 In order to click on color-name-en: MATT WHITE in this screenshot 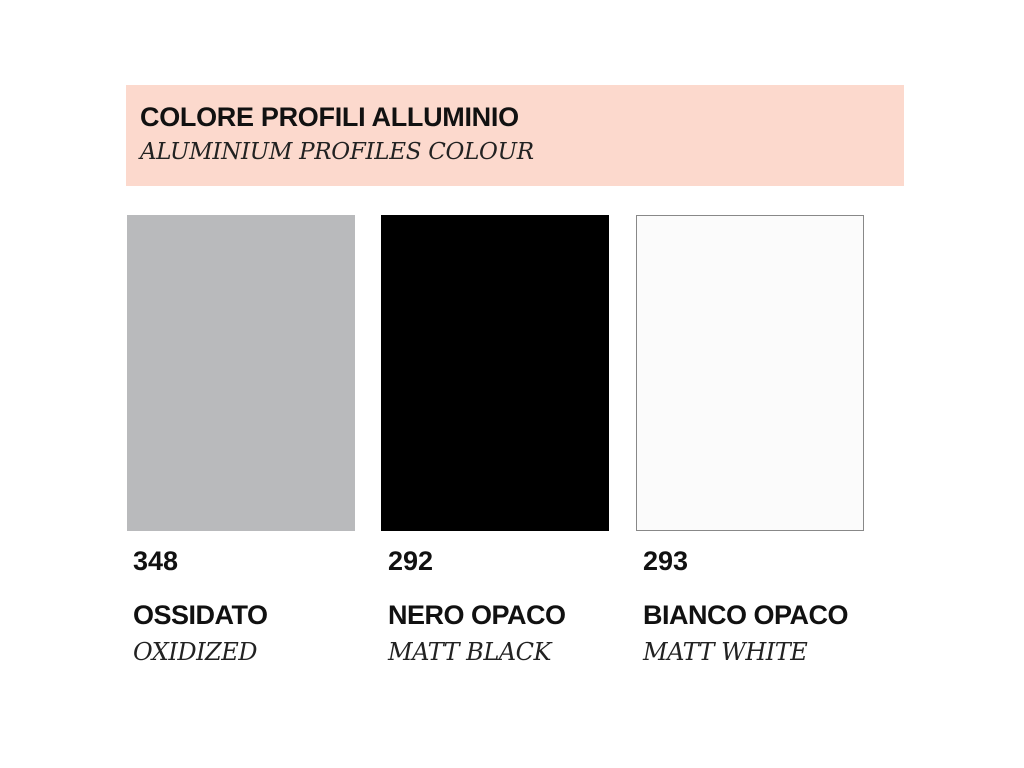, I will do `click(725, 652)`.